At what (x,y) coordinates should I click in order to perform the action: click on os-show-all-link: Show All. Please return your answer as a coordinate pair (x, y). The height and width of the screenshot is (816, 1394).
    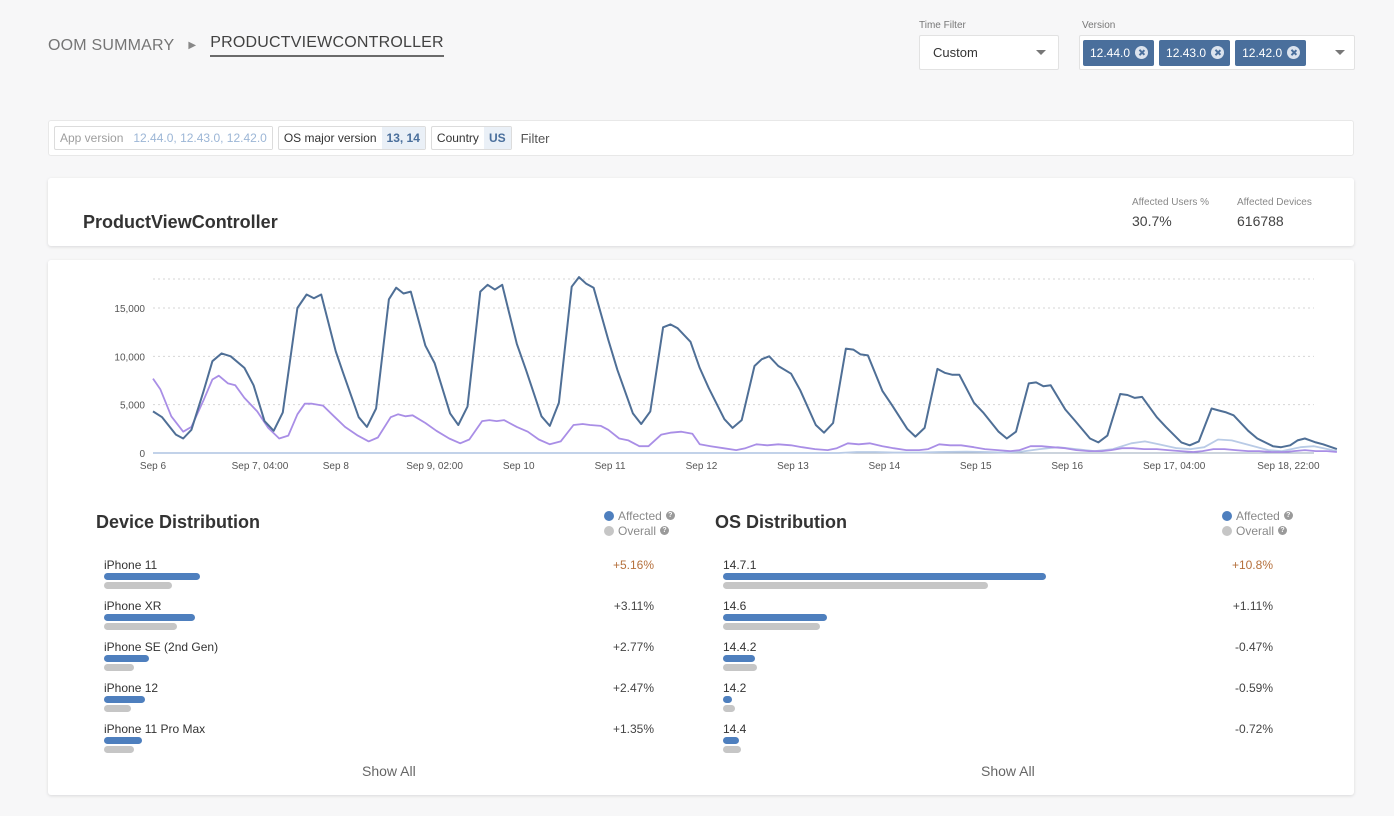
    Looking at the image, I should click on (1008, 771).